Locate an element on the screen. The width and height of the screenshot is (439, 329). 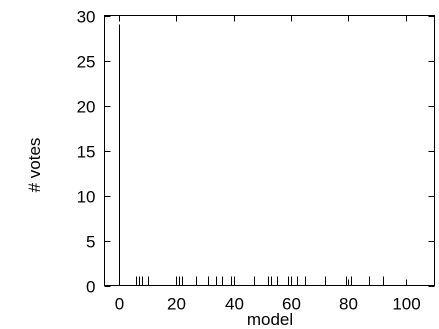
y-tick-label-3: 15 is located at coordinates (86, 152).